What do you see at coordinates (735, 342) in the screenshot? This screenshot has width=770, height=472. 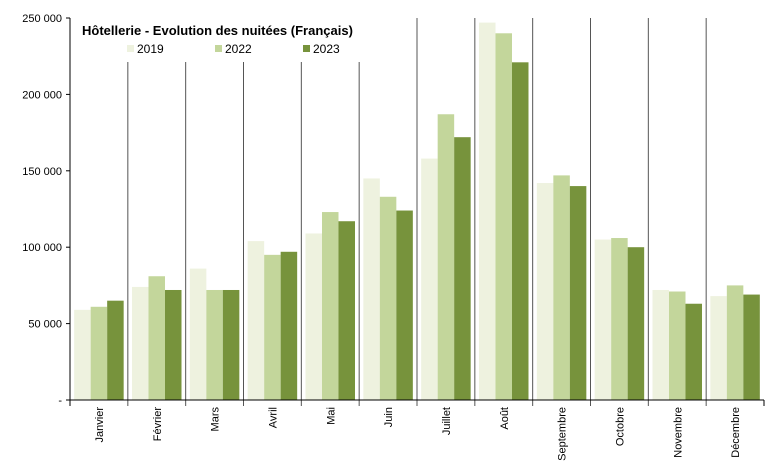 I see `bar-2022-décembre` at bounding box center [735, 342].